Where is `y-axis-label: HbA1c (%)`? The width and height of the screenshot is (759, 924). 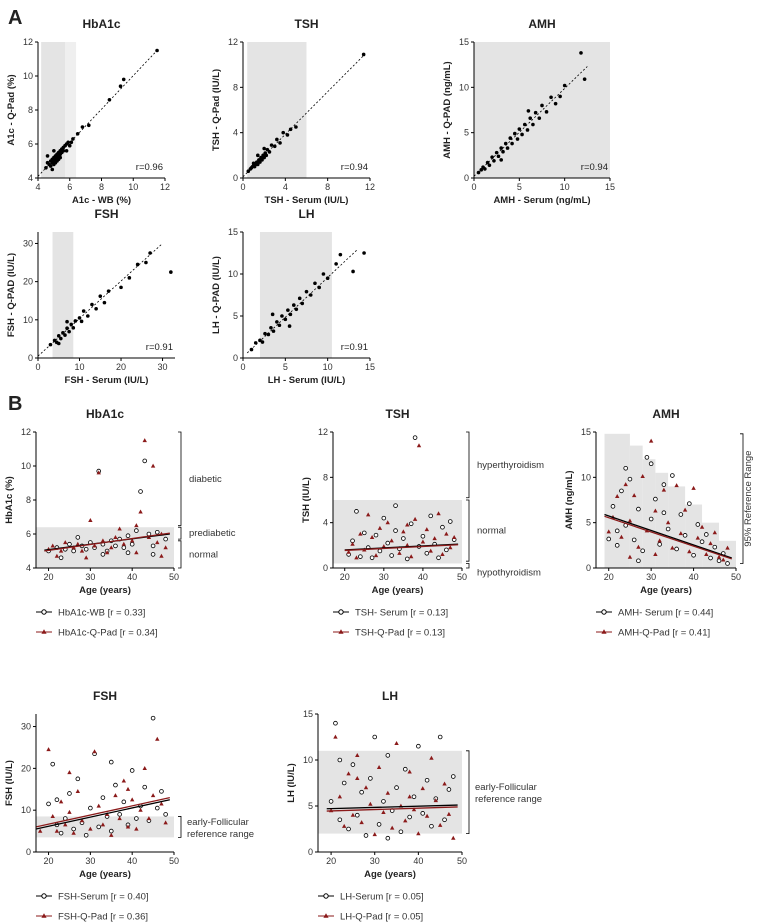
y-axis-label: HbA1c (%) is located at coordinates (9, 500).